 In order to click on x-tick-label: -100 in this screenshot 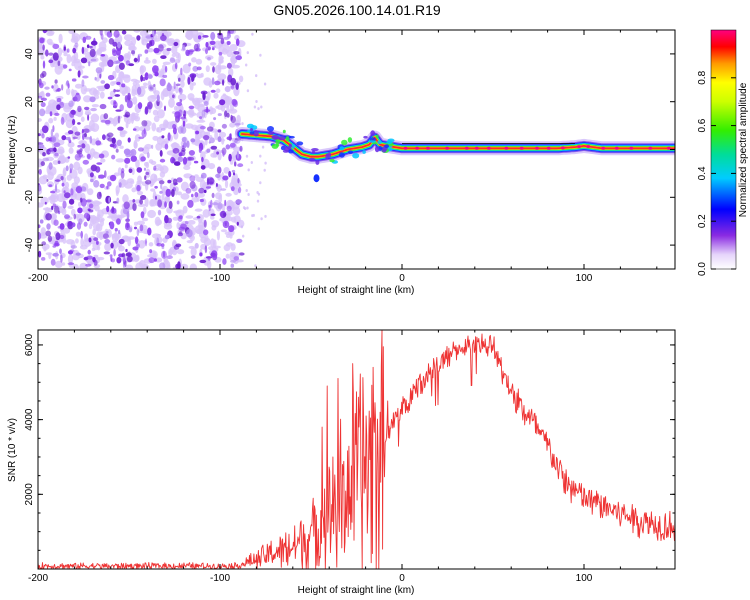, I will do `click(220, 278)`.